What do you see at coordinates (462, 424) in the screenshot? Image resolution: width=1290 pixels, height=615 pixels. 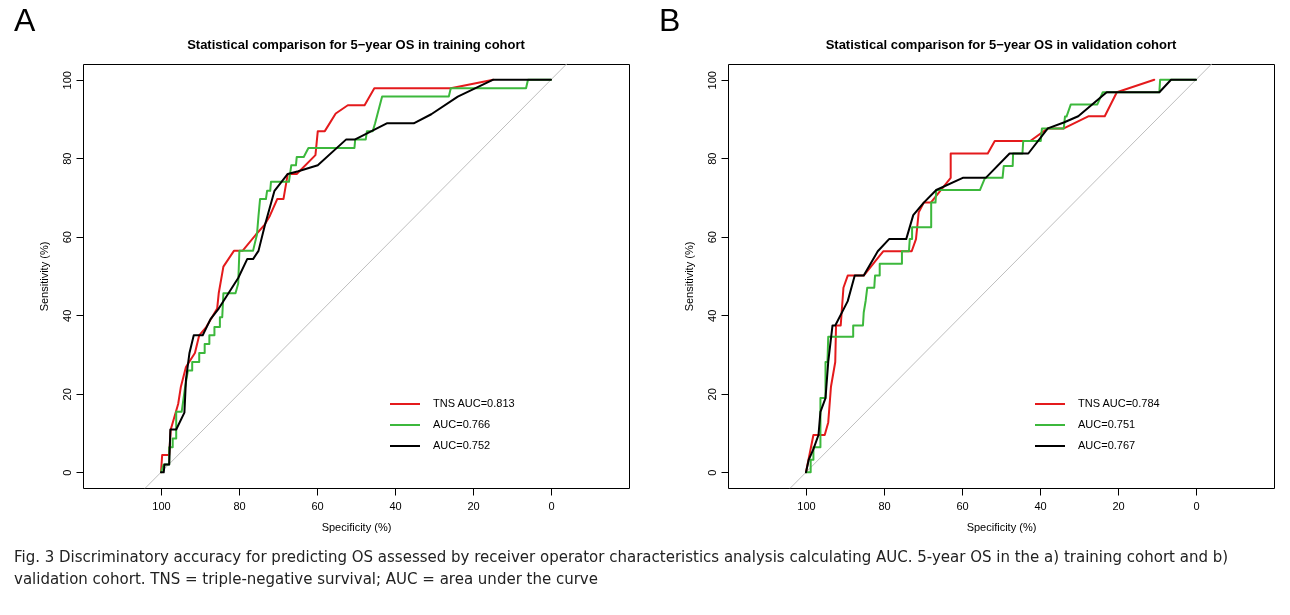 I see `legend-label: AUC=0.766` at bounding box center [462, 424].